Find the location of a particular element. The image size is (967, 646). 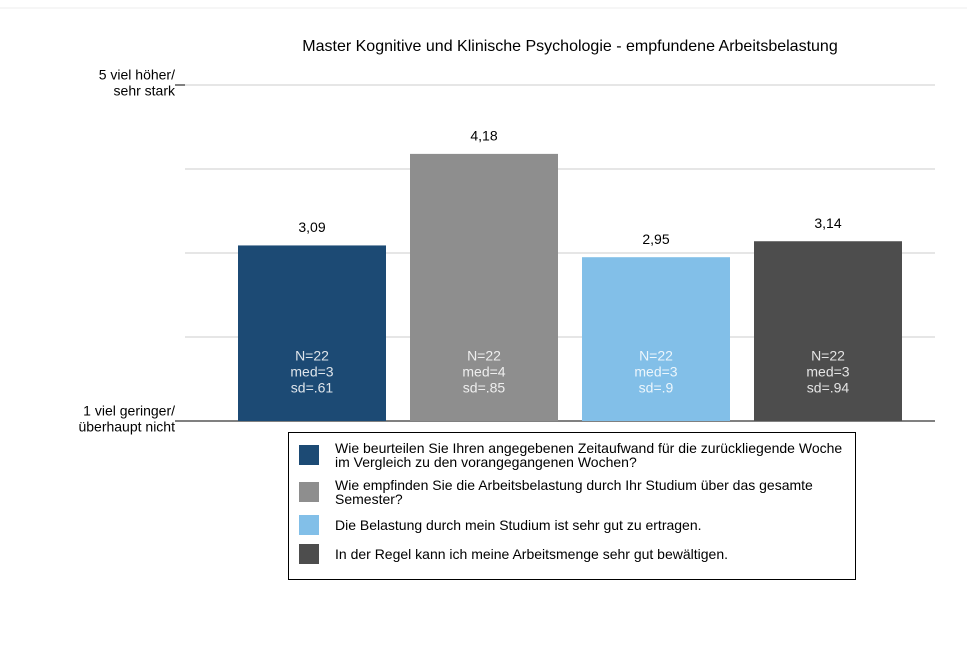

bar-note: sd=.94 is located at coordinates (828, 388).